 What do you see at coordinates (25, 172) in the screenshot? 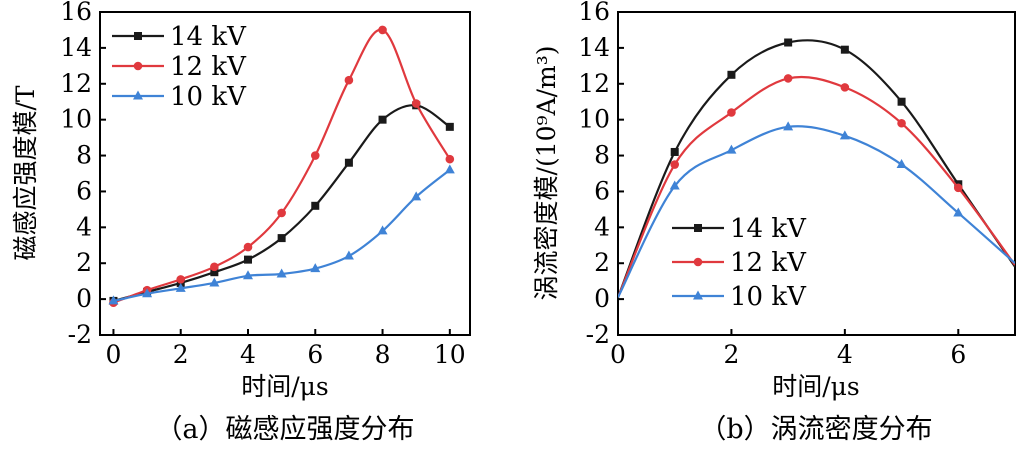
I see `chart-a-y-label: 磁感应强度模/T` at bounding box center [25, 172].